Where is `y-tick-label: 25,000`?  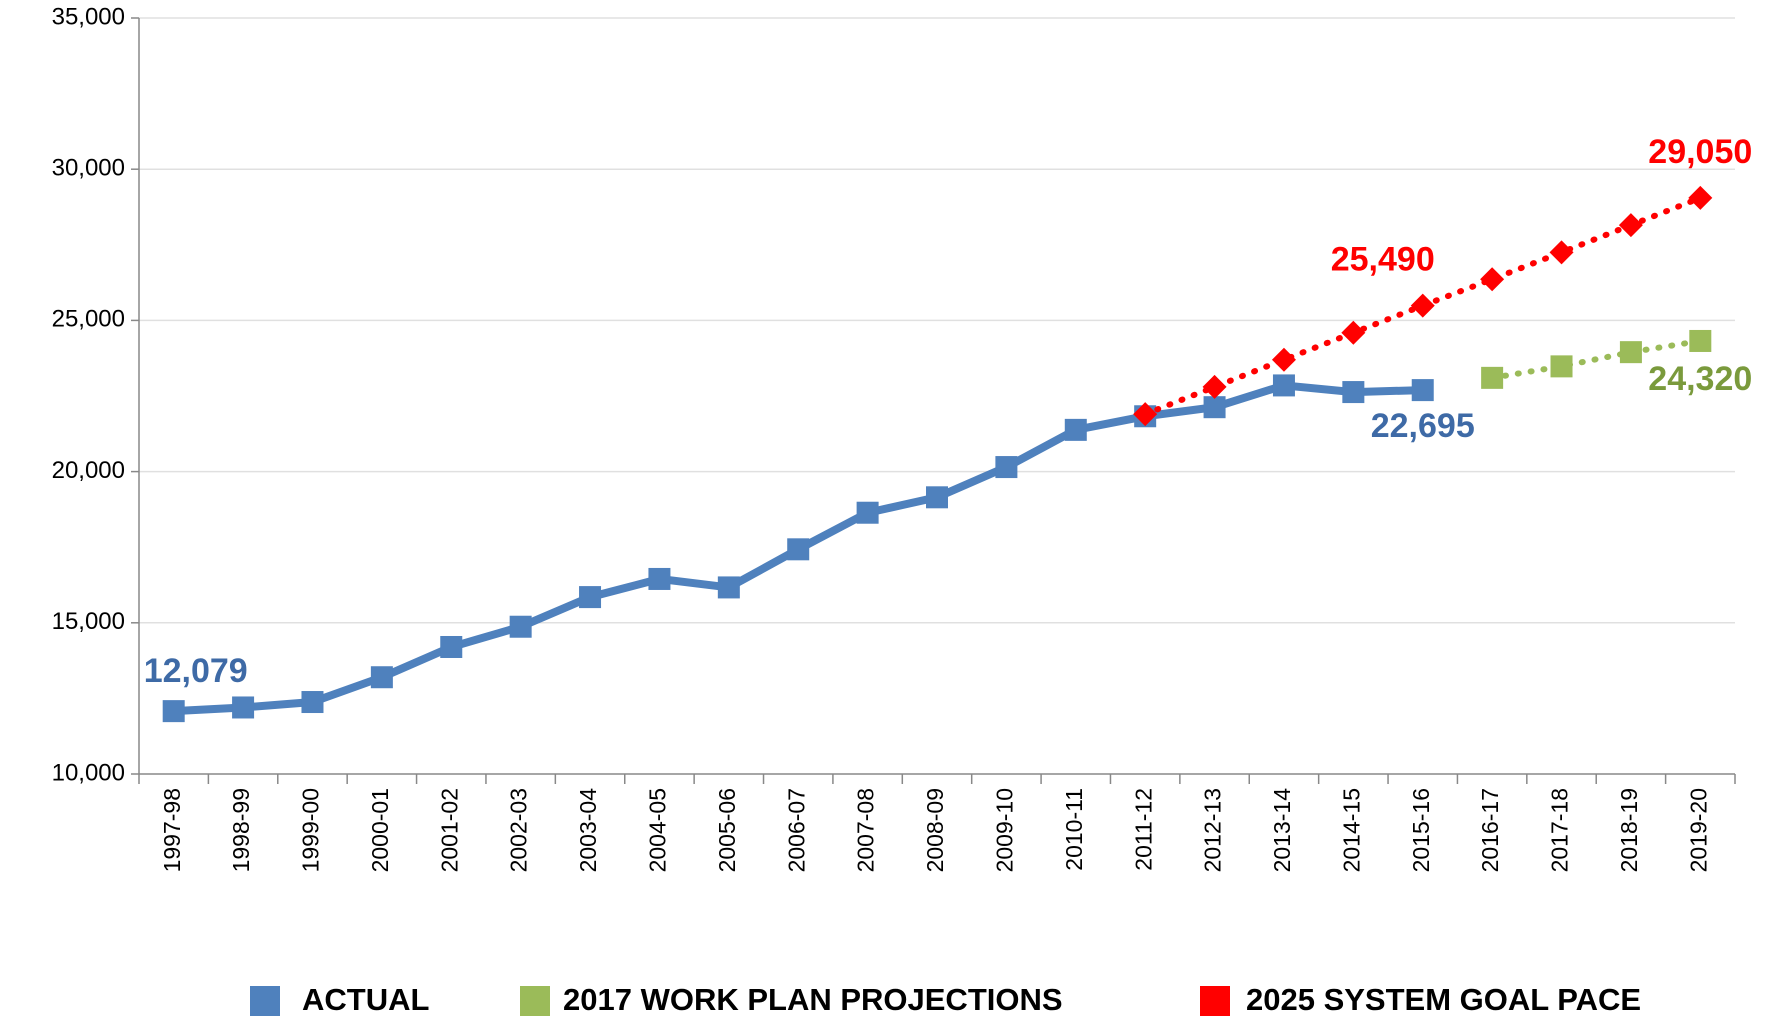
y-tick-label: 25,000 is located at coordinates (88, 319).